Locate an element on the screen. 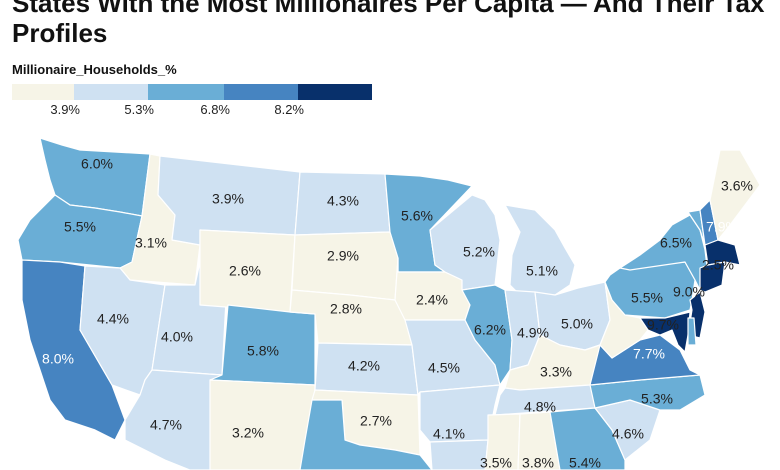 This screenshot has height=470, width=780. state-value-label: 4.6% is located at coordinates (628, 434).